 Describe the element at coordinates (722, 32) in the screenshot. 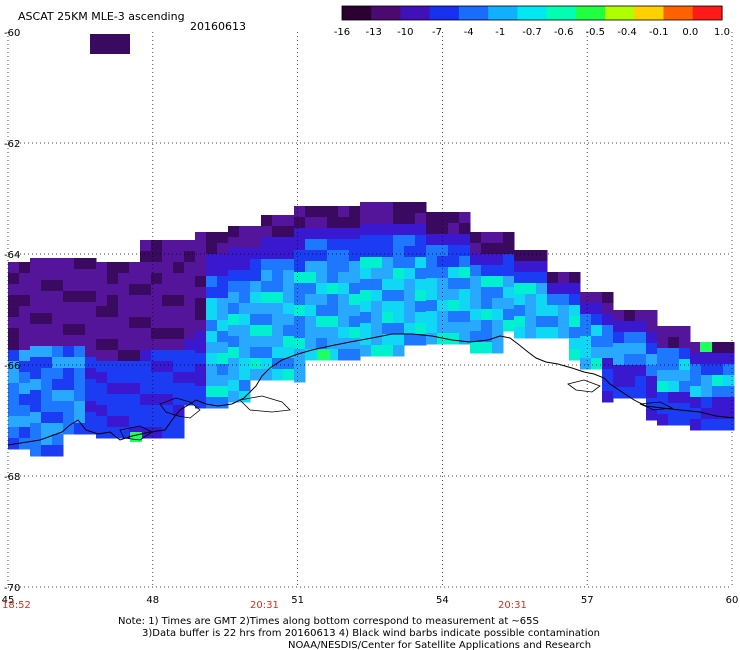

I see `colorbar-tick-label: 1.0` at that location.